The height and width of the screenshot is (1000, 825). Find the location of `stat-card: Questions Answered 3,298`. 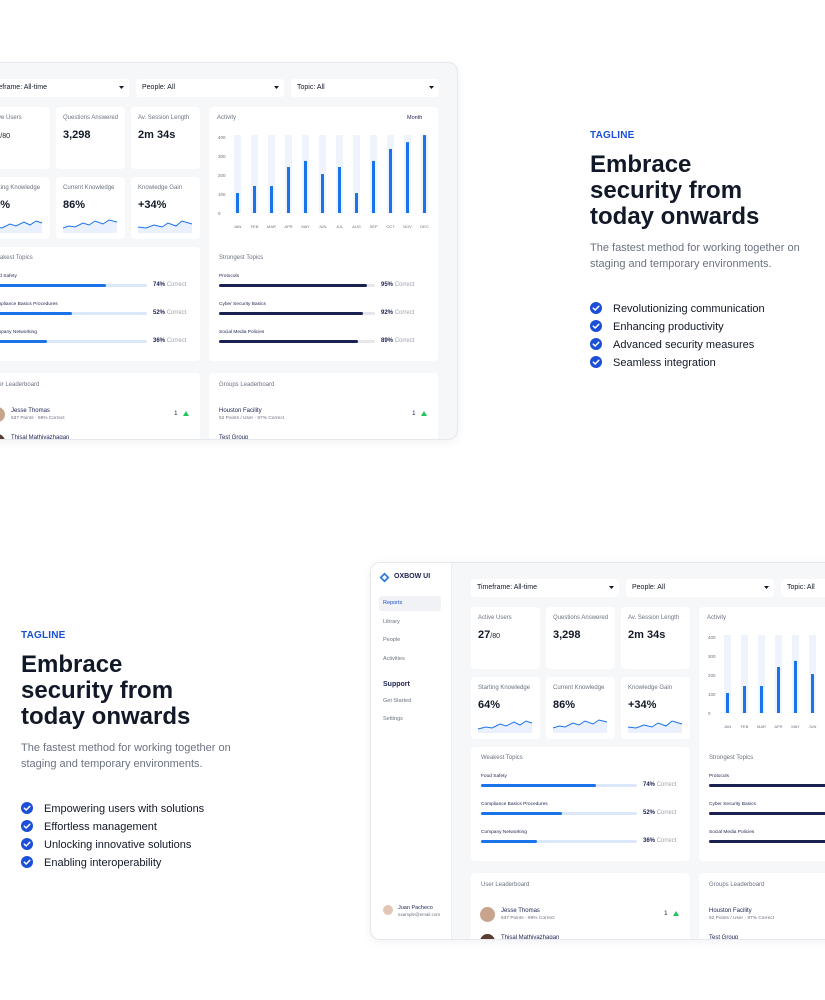

stat-card: Questions Answered 3,298 is located at coordinates (580, 638).